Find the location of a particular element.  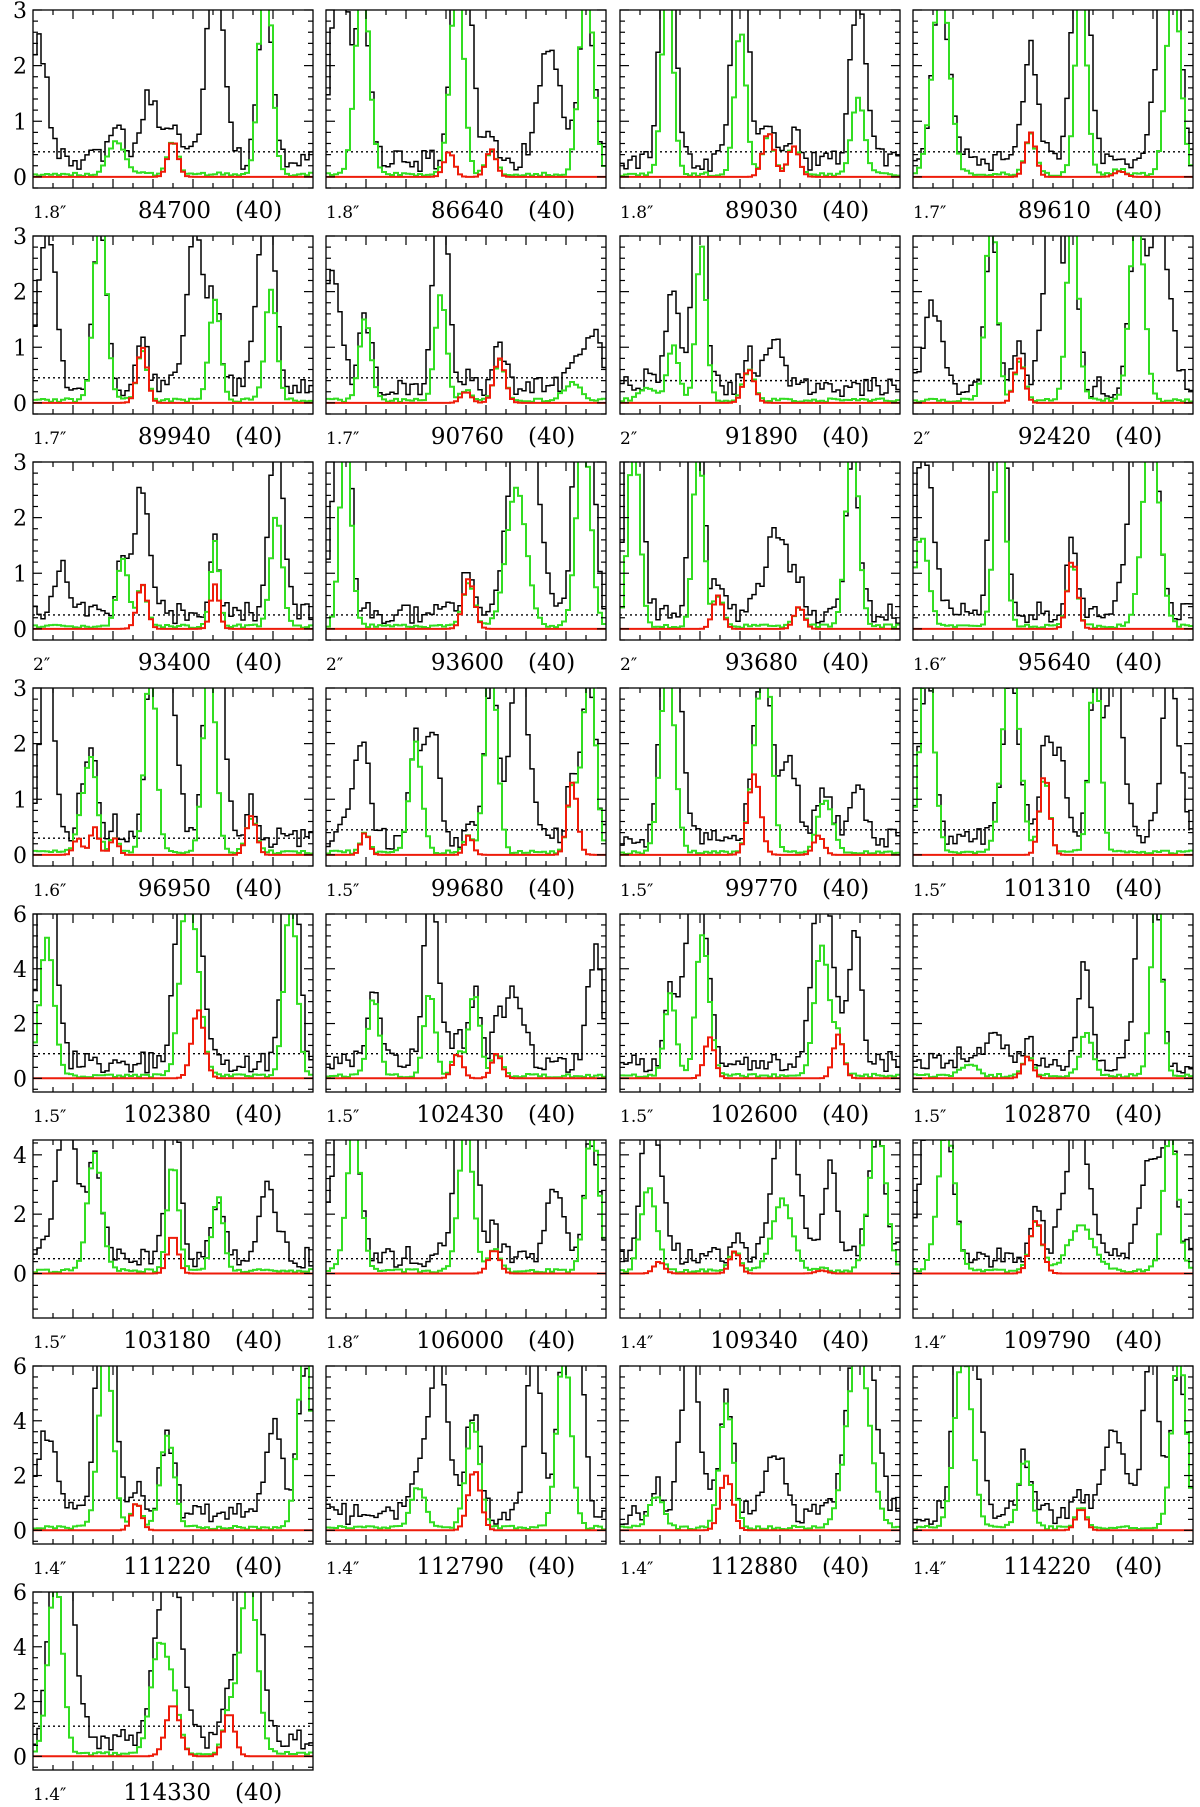

y-tick-label: 1 is located at coordinates (20, 348).